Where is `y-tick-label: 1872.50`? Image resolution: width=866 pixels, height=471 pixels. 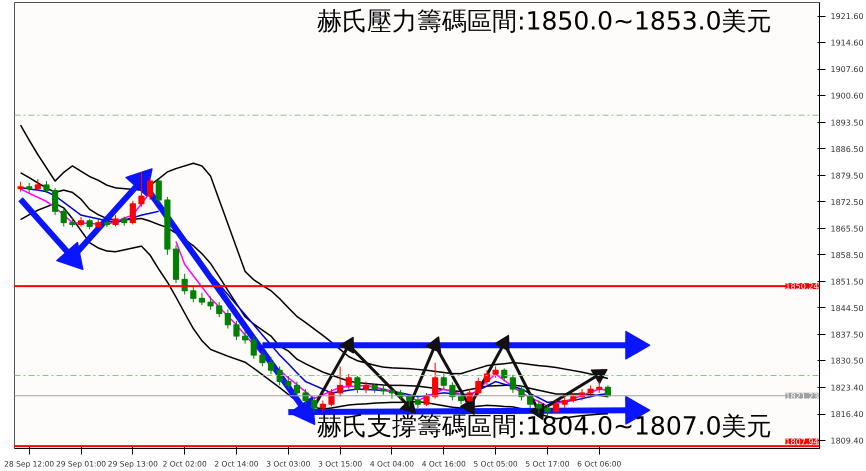
y-tick-label: 1872.50 is located at coordinates (847, 202).